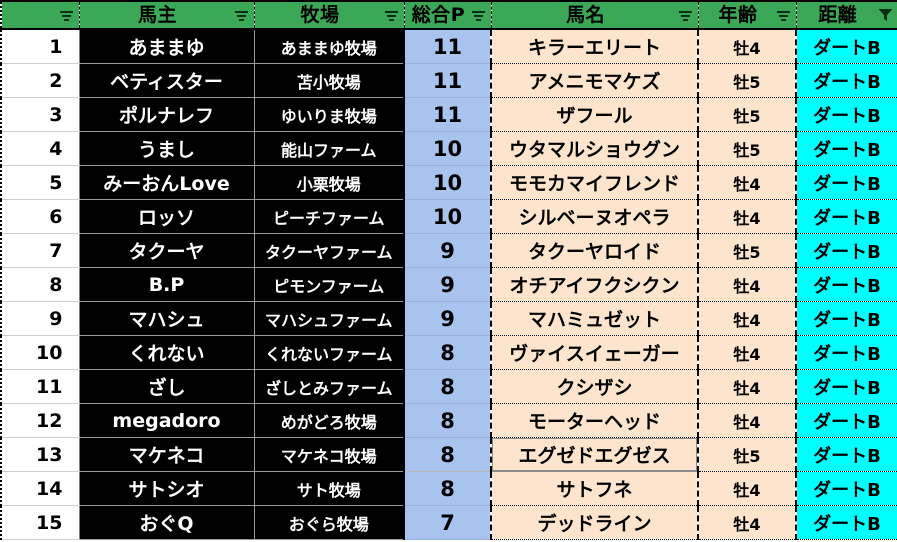 The height and width of the screenshot is (542, 897). I want to click on horse-name-cell: デッドライン, so click(595, 522).